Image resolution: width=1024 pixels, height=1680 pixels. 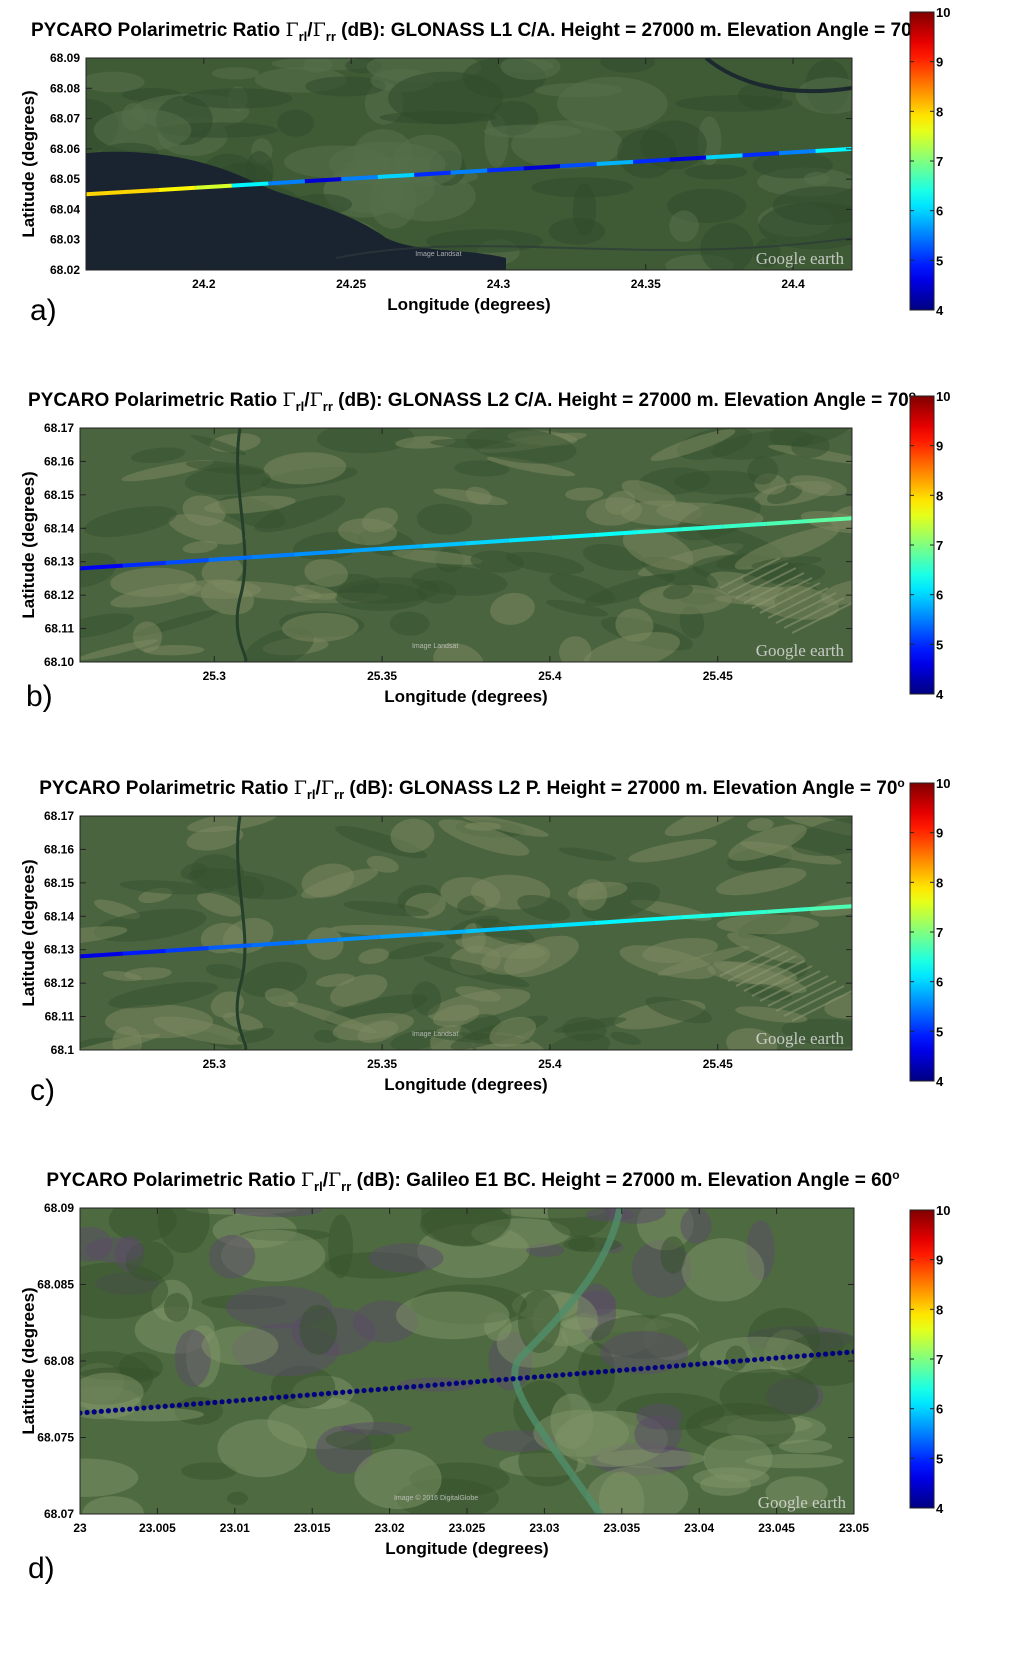 I want to click on x-tick-label: 24.2, so click(x=204, y=284).